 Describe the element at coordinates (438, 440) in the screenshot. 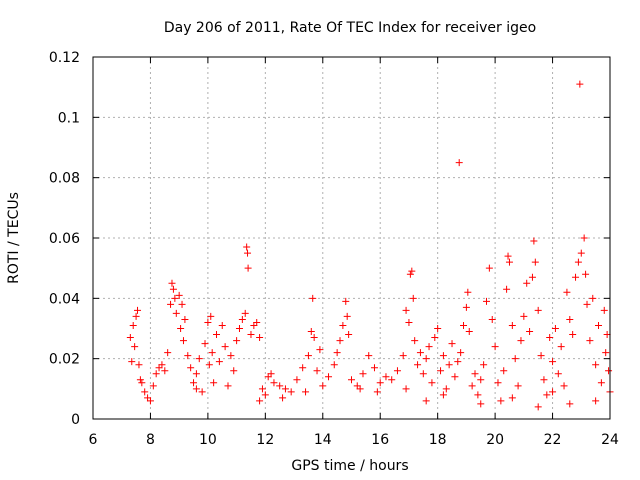

I see `x-tick-label: 18` at that location.